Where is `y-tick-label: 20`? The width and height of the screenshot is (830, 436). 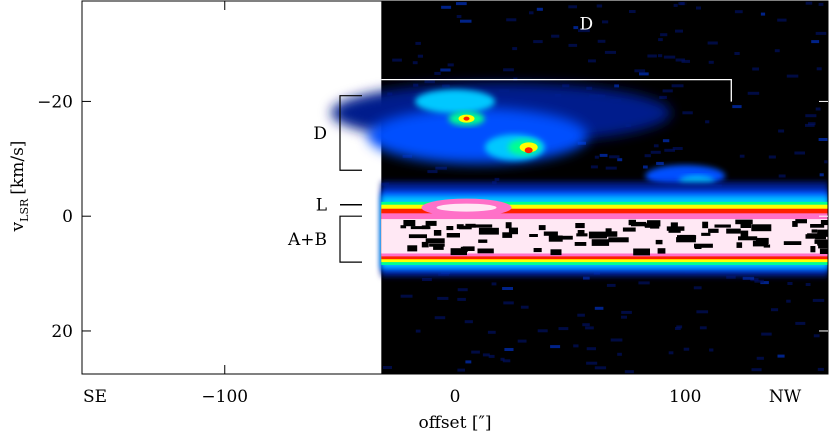 y-tick-label: 20 is located at coordinates (62, 332).